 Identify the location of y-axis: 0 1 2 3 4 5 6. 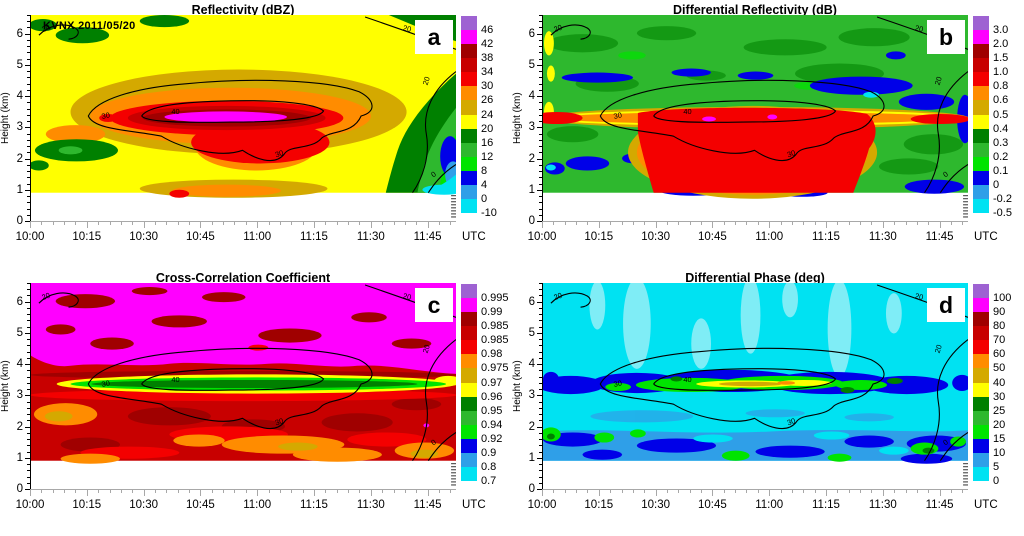
(21, 121).